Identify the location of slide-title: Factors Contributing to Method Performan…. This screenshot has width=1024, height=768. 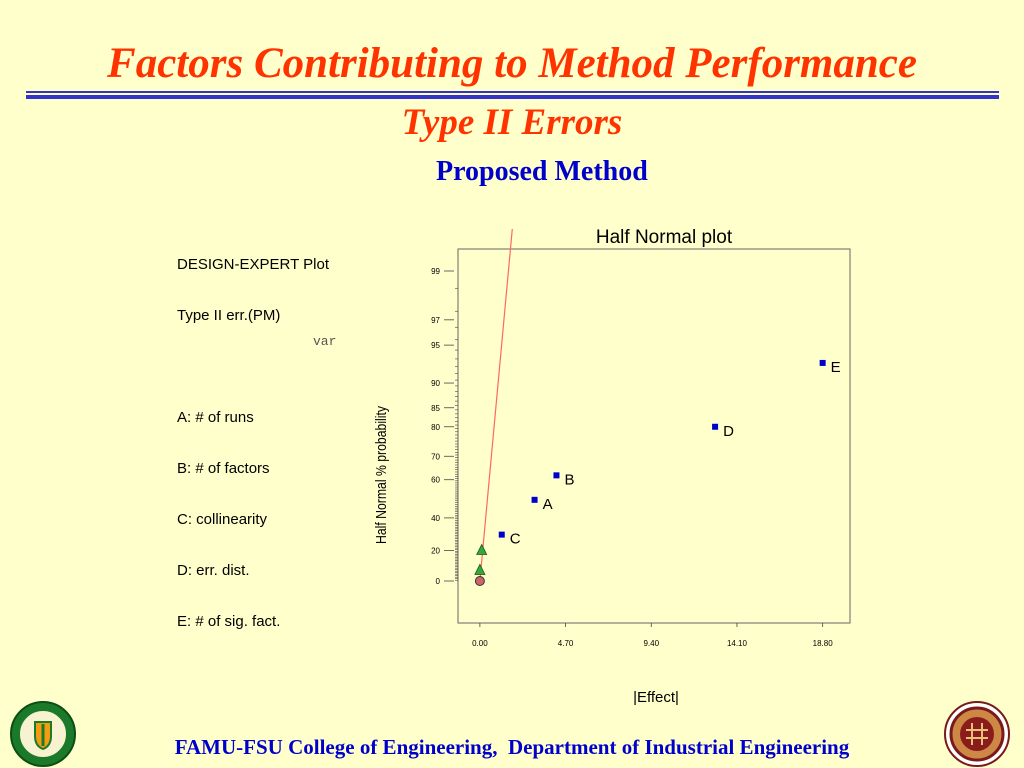
(512, 63).